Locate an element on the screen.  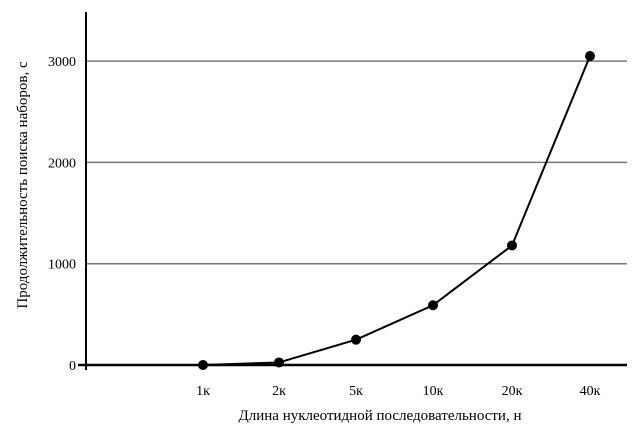
x-tick-label: 10к is located at coordinates (433, 391).